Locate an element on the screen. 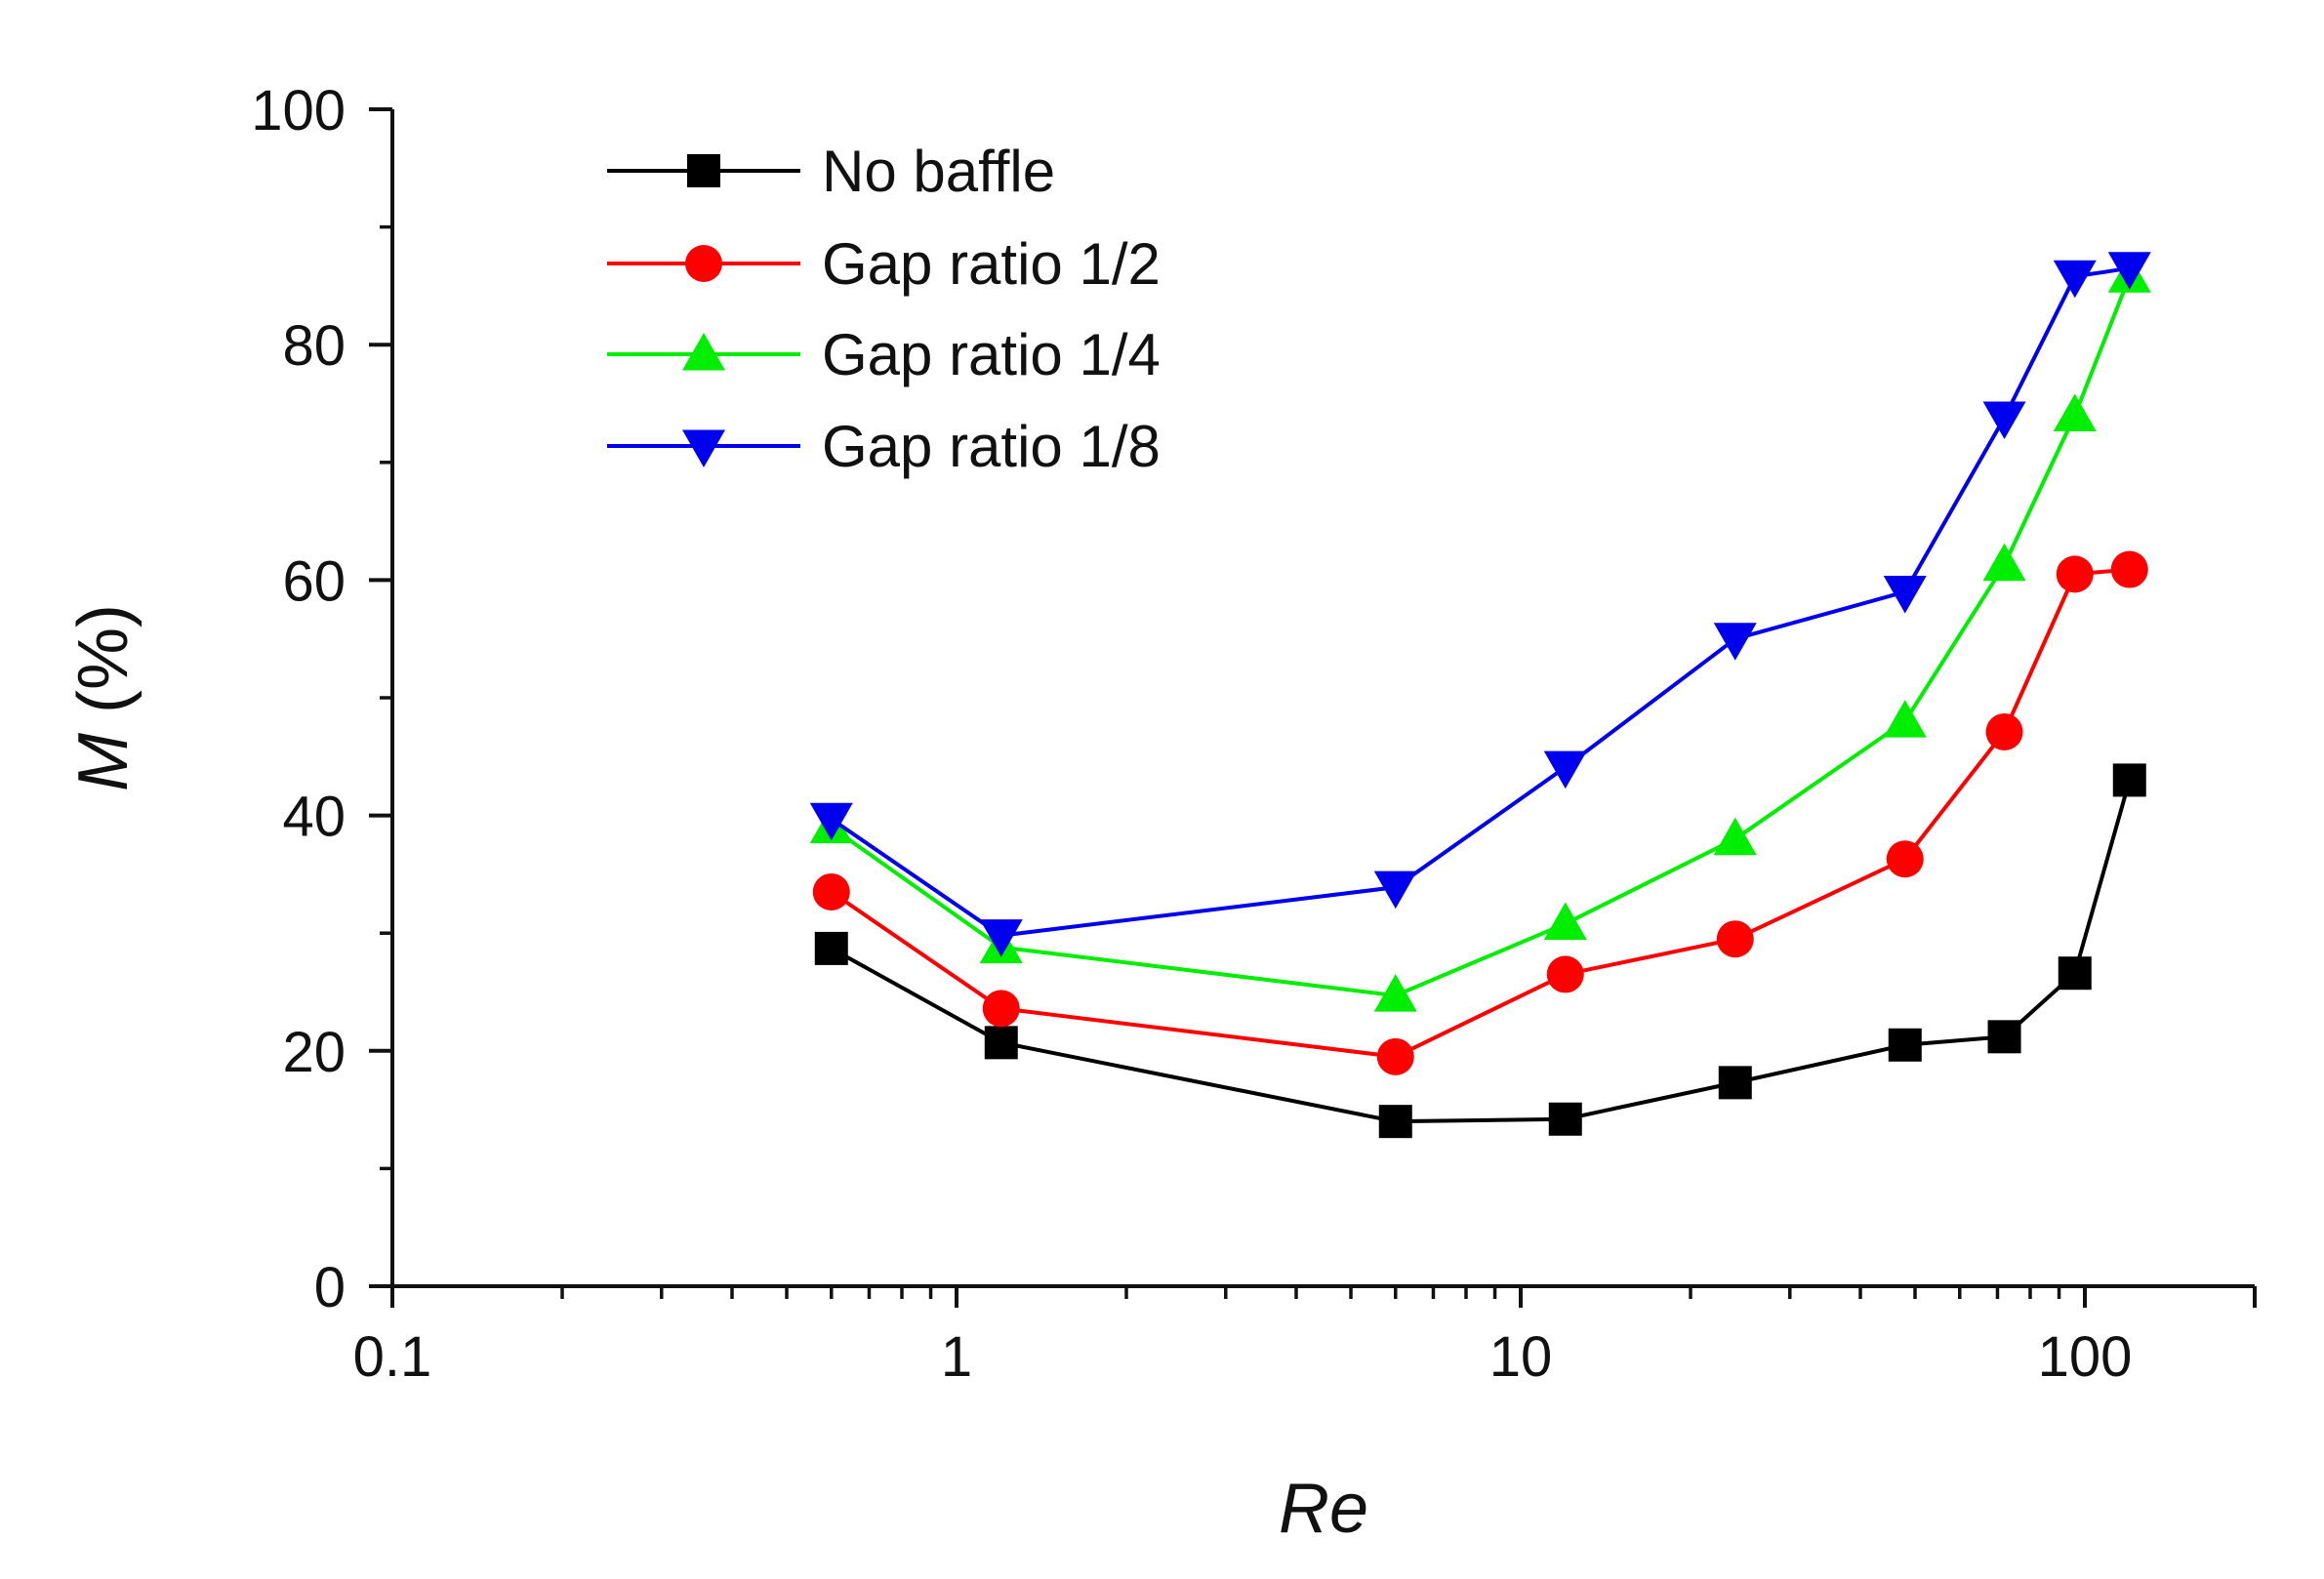  x-axis-label: Re is located at coordinates (1323, 1509).